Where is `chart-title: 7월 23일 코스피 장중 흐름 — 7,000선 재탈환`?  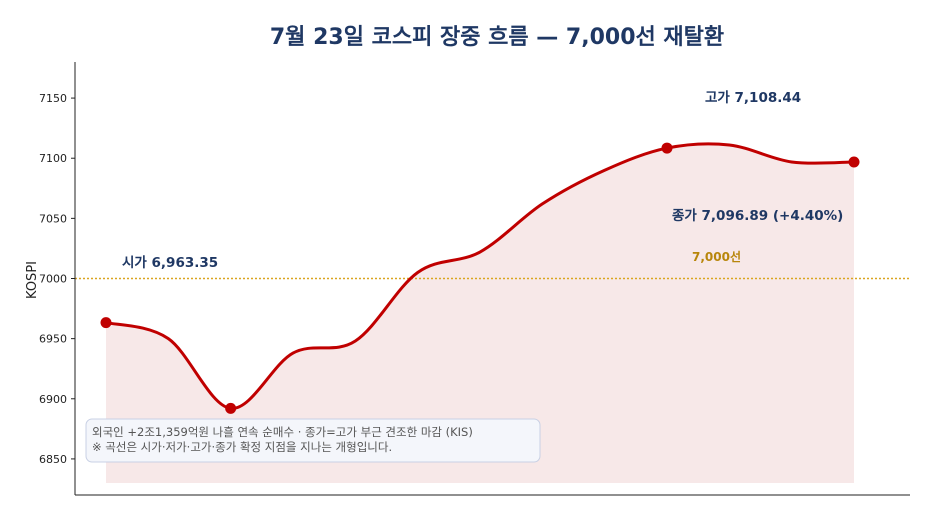 chart-title: 7월 23일 코스피 장중 흐름 — 7,000선 재탈환 is located at coordinates (497, 37).